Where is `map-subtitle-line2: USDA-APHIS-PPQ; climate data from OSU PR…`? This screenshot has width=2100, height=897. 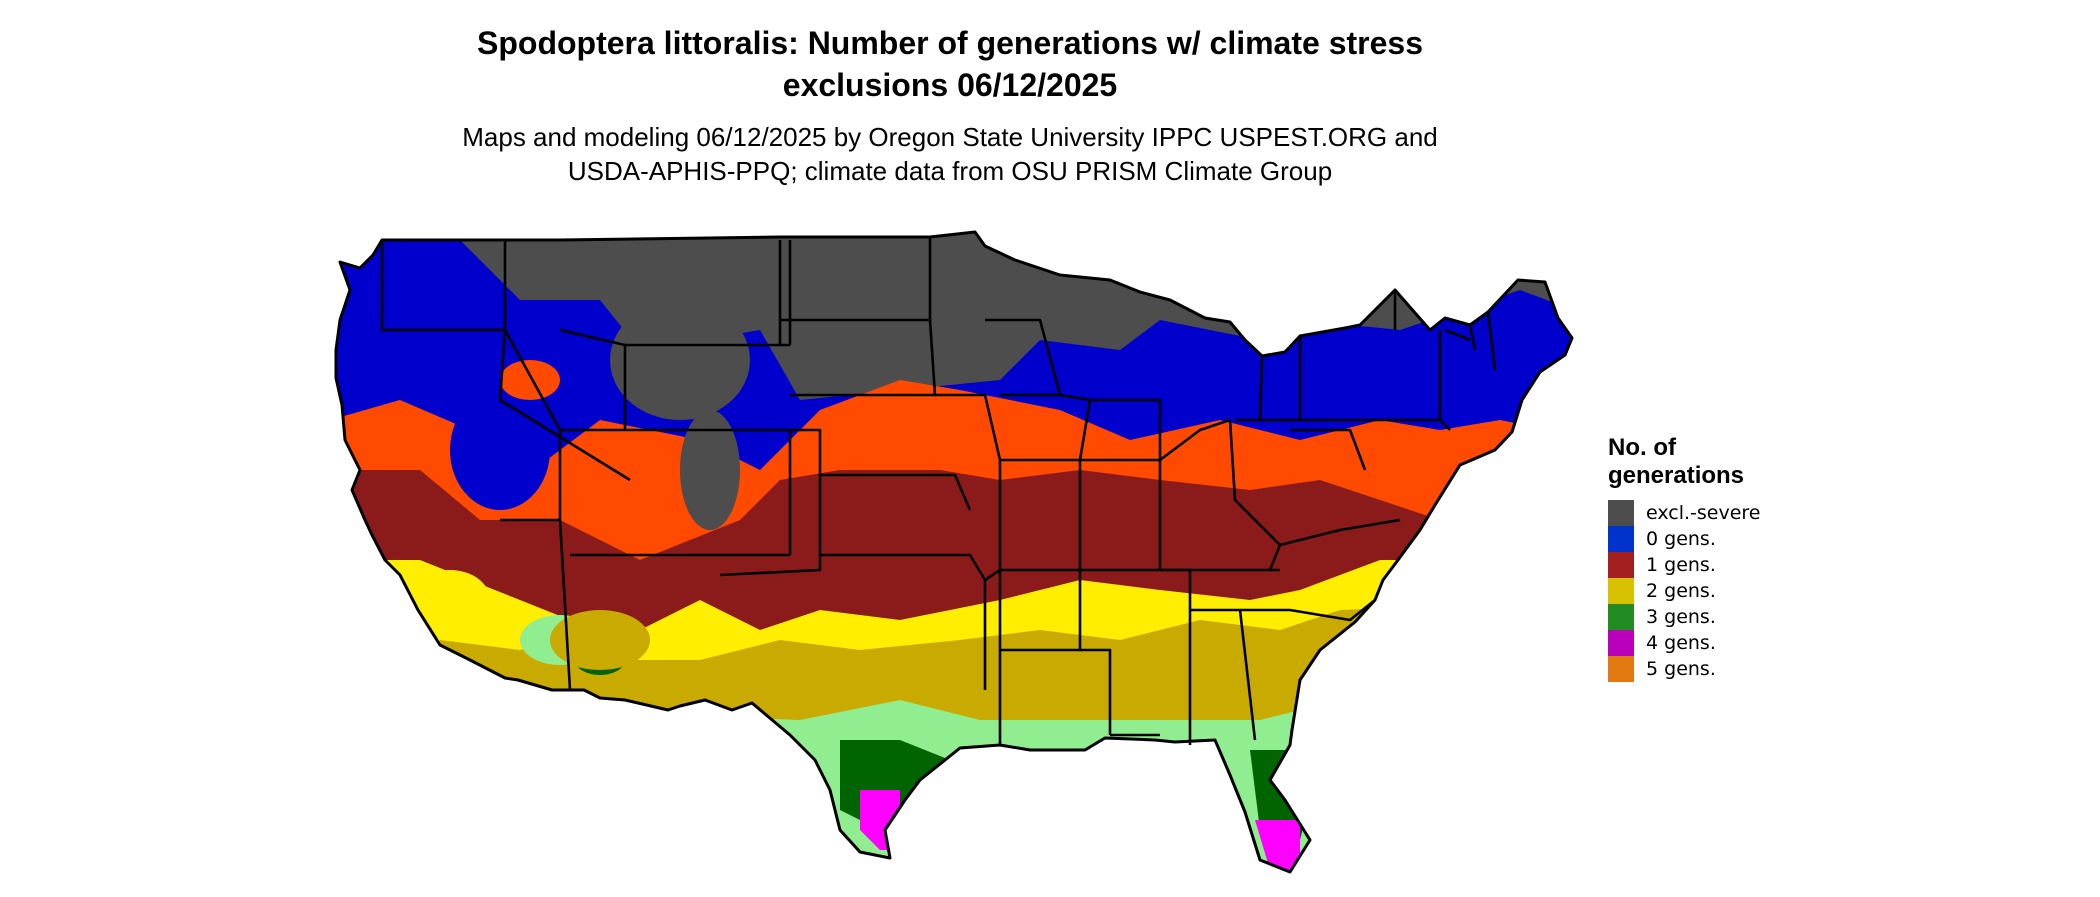 map-subtitle-line2: USDA-APHIS-PPQ; climate data from OSU PR… is located at coordinates (950, 171).